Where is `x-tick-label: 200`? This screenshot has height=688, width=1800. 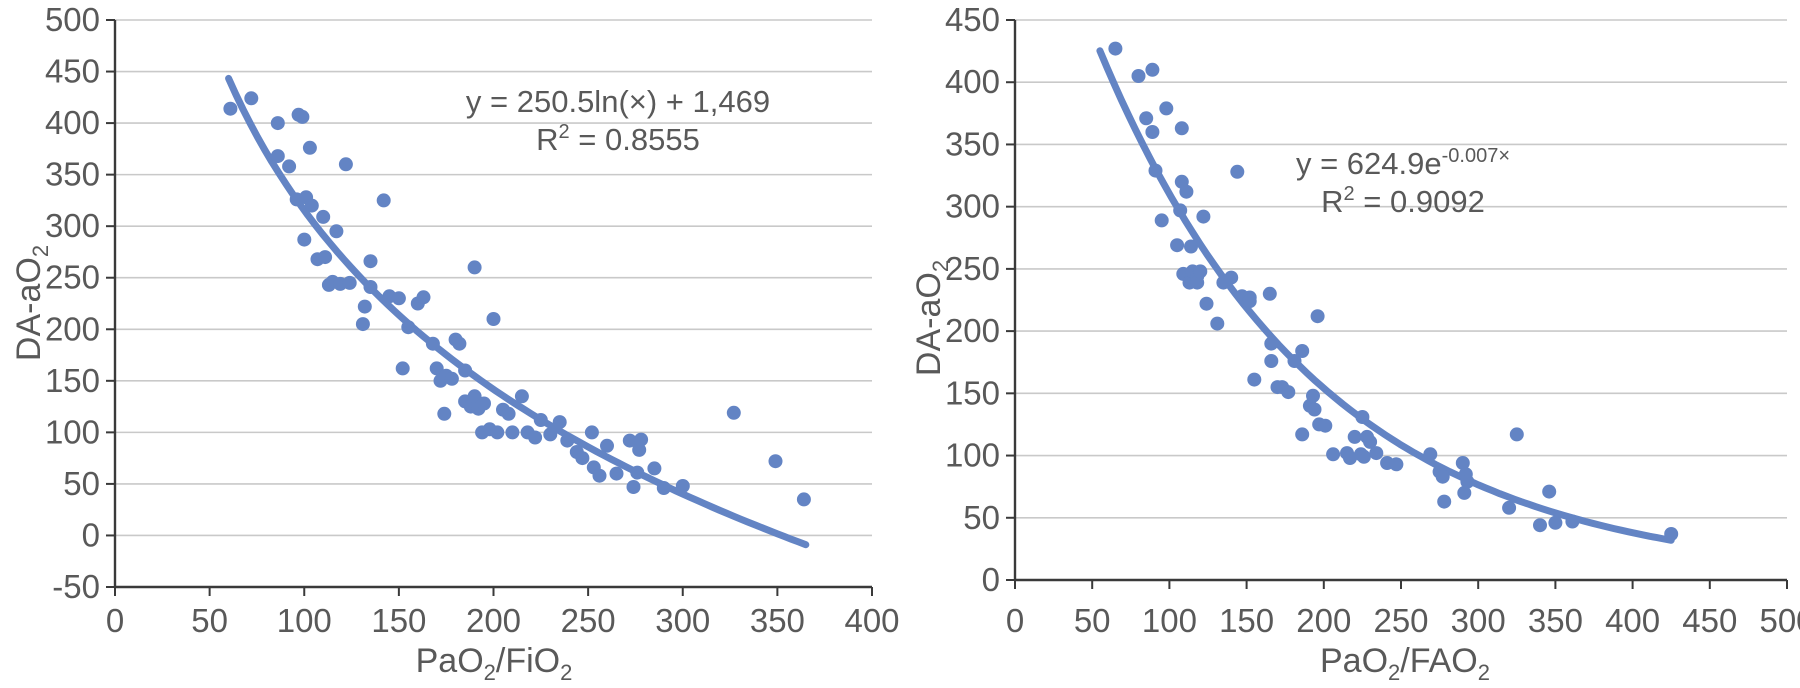 x-tick-label: 200 is located at coordinates (493, 620).